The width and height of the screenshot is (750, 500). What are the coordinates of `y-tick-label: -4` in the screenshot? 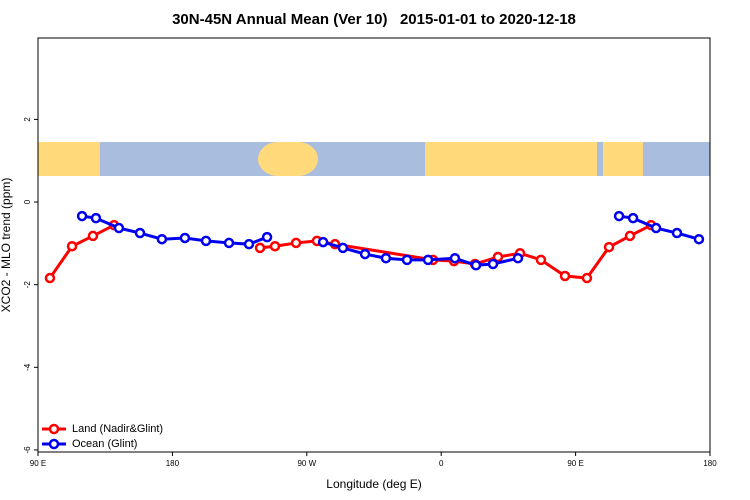 It's located at (27, 367).